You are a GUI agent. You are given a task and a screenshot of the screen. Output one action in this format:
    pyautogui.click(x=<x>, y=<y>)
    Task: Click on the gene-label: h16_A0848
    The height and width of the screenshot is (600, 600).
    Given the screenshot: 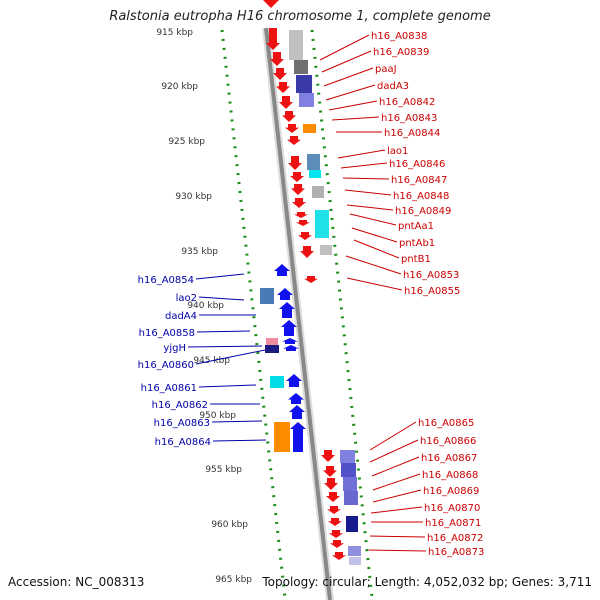 What is the action you would take?
    pyautogui.click(x=421, y=196)
    